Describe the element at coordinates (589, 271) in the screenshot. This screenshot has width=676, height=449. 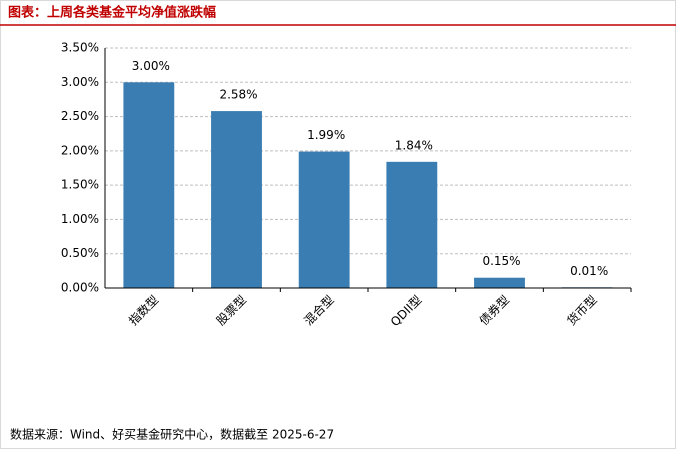
I see `value-label: 0.01%` at that location.